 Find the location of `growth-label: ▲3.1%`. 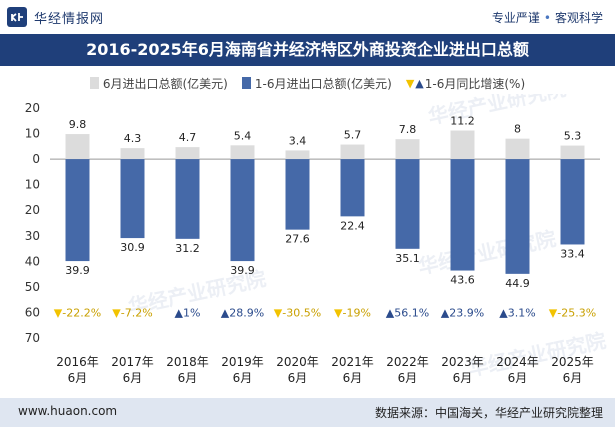

growth-label: ▲3.1% is located at coordinates (517, 312).